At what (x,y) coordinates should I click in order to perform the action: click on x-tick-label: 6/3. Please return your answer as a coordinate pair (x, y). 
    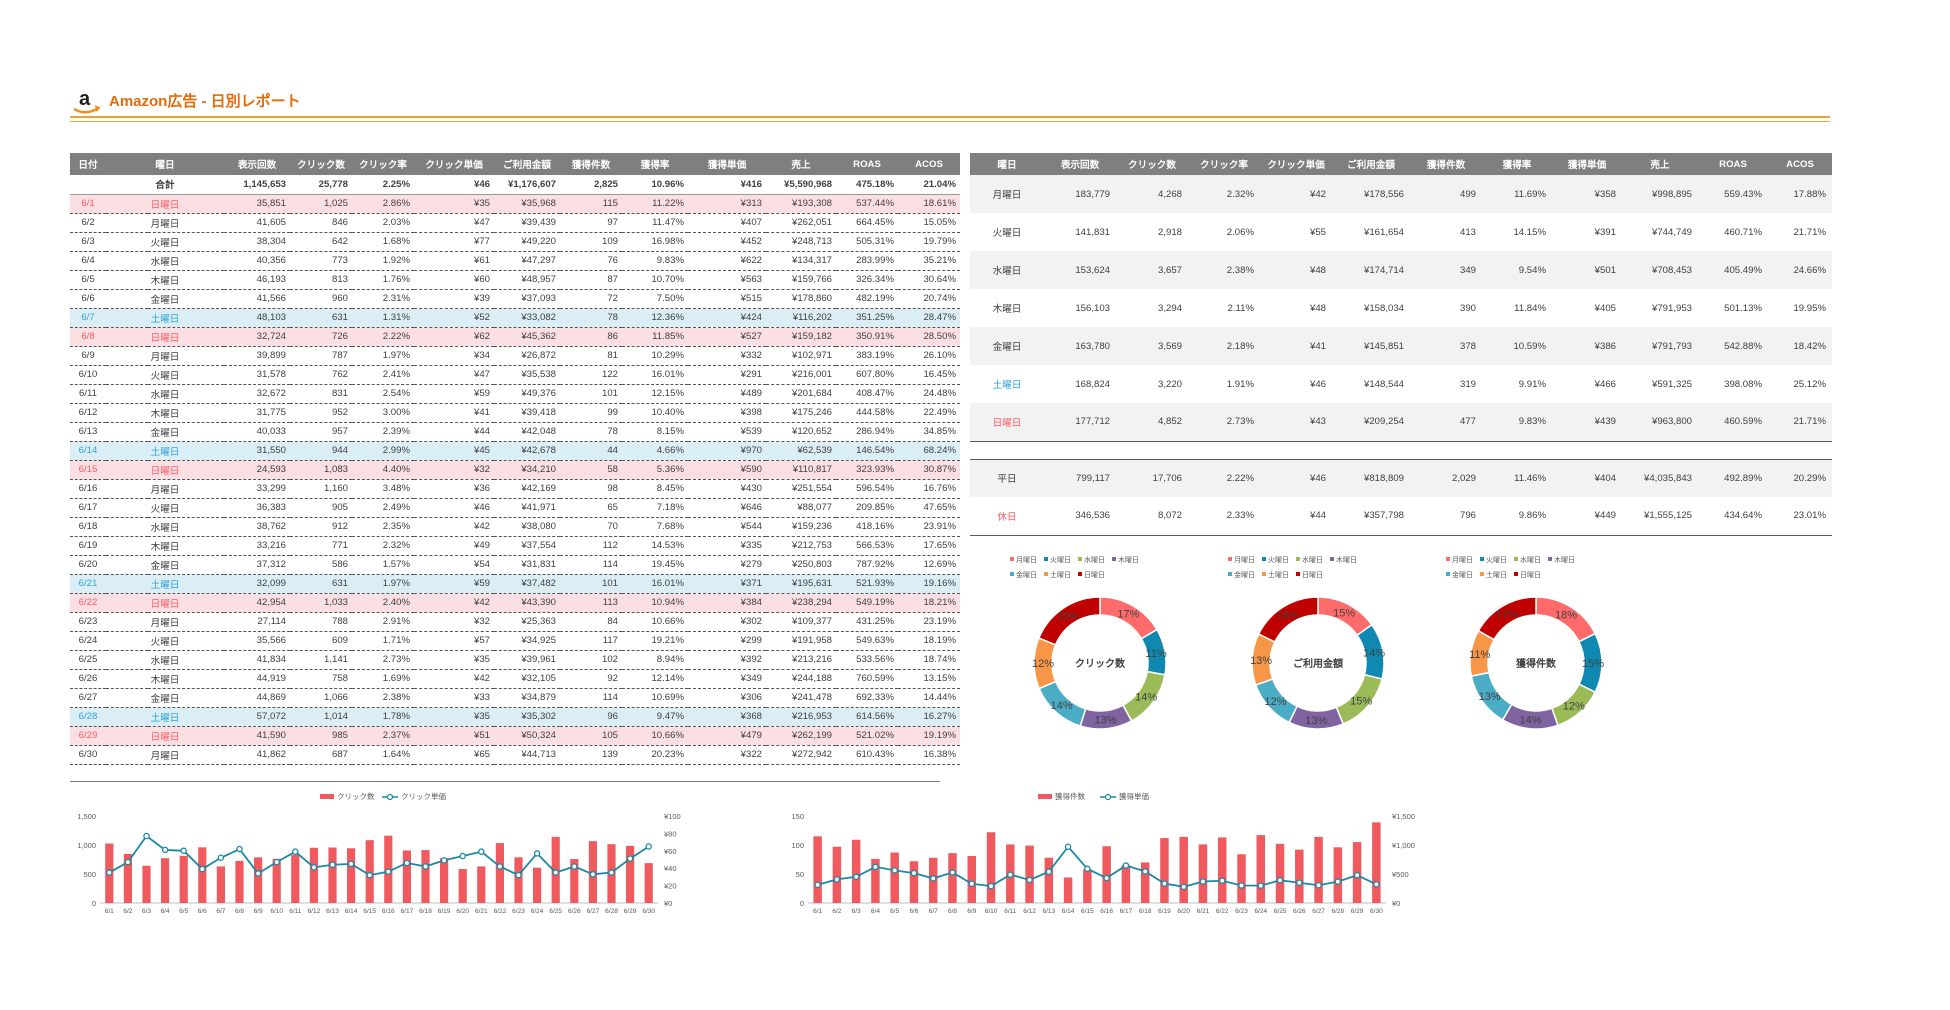
    Looking at the image, I should click on (856, 911).